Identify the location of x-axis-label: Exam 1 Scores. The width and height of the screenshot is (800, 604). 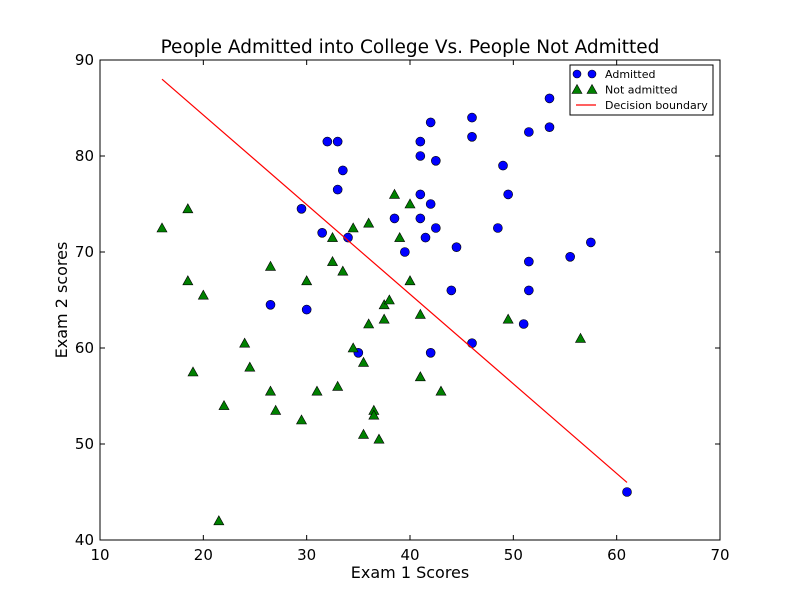
(410, 572).